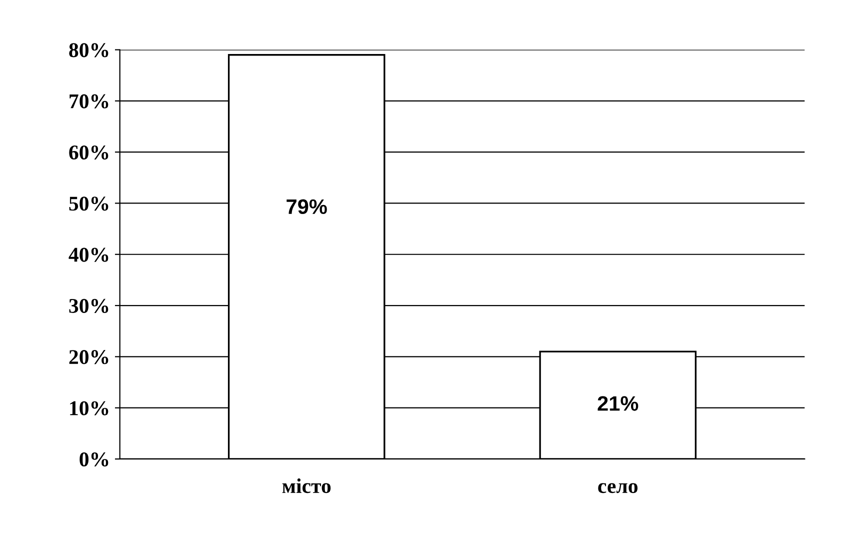 This screenshot has height=553, width=856. I want to click on y-tick-label: 80%, so click(88, 50).